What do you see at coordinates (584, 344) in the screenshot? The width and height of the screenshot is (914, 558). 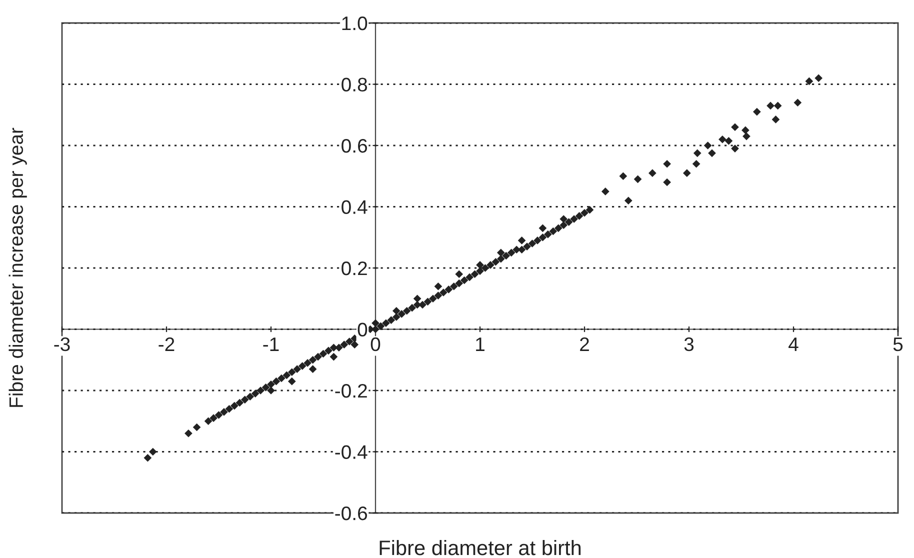 I see `x-tick-label: 2` at bounding box center [584, 344].